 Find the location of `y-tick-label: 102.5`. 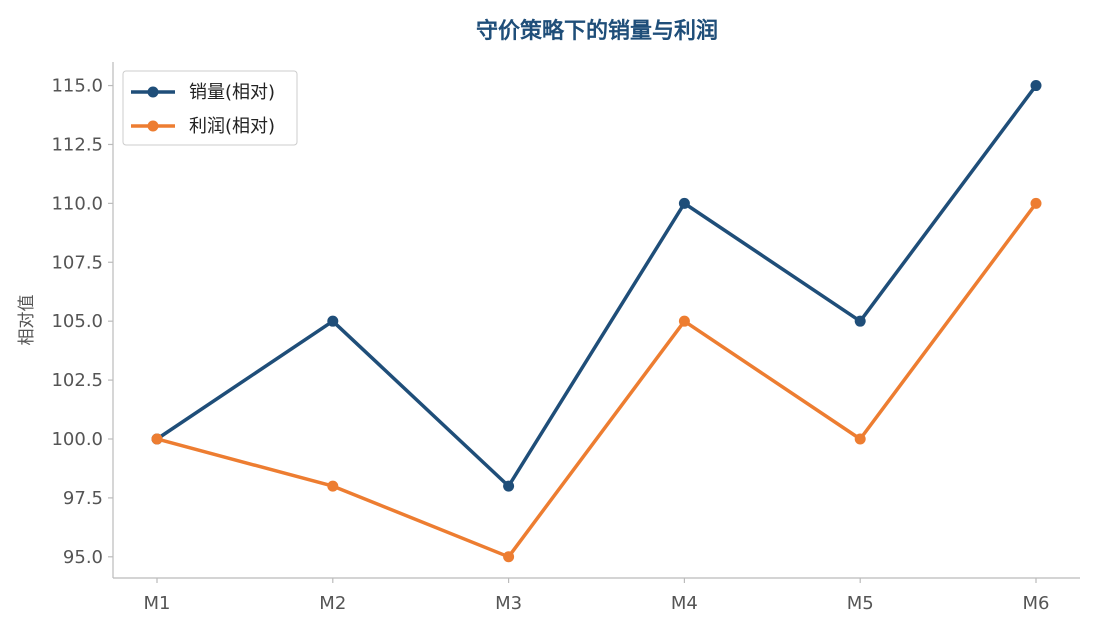

y-tick-label: 102.5 is located at coordinates (77, 380).